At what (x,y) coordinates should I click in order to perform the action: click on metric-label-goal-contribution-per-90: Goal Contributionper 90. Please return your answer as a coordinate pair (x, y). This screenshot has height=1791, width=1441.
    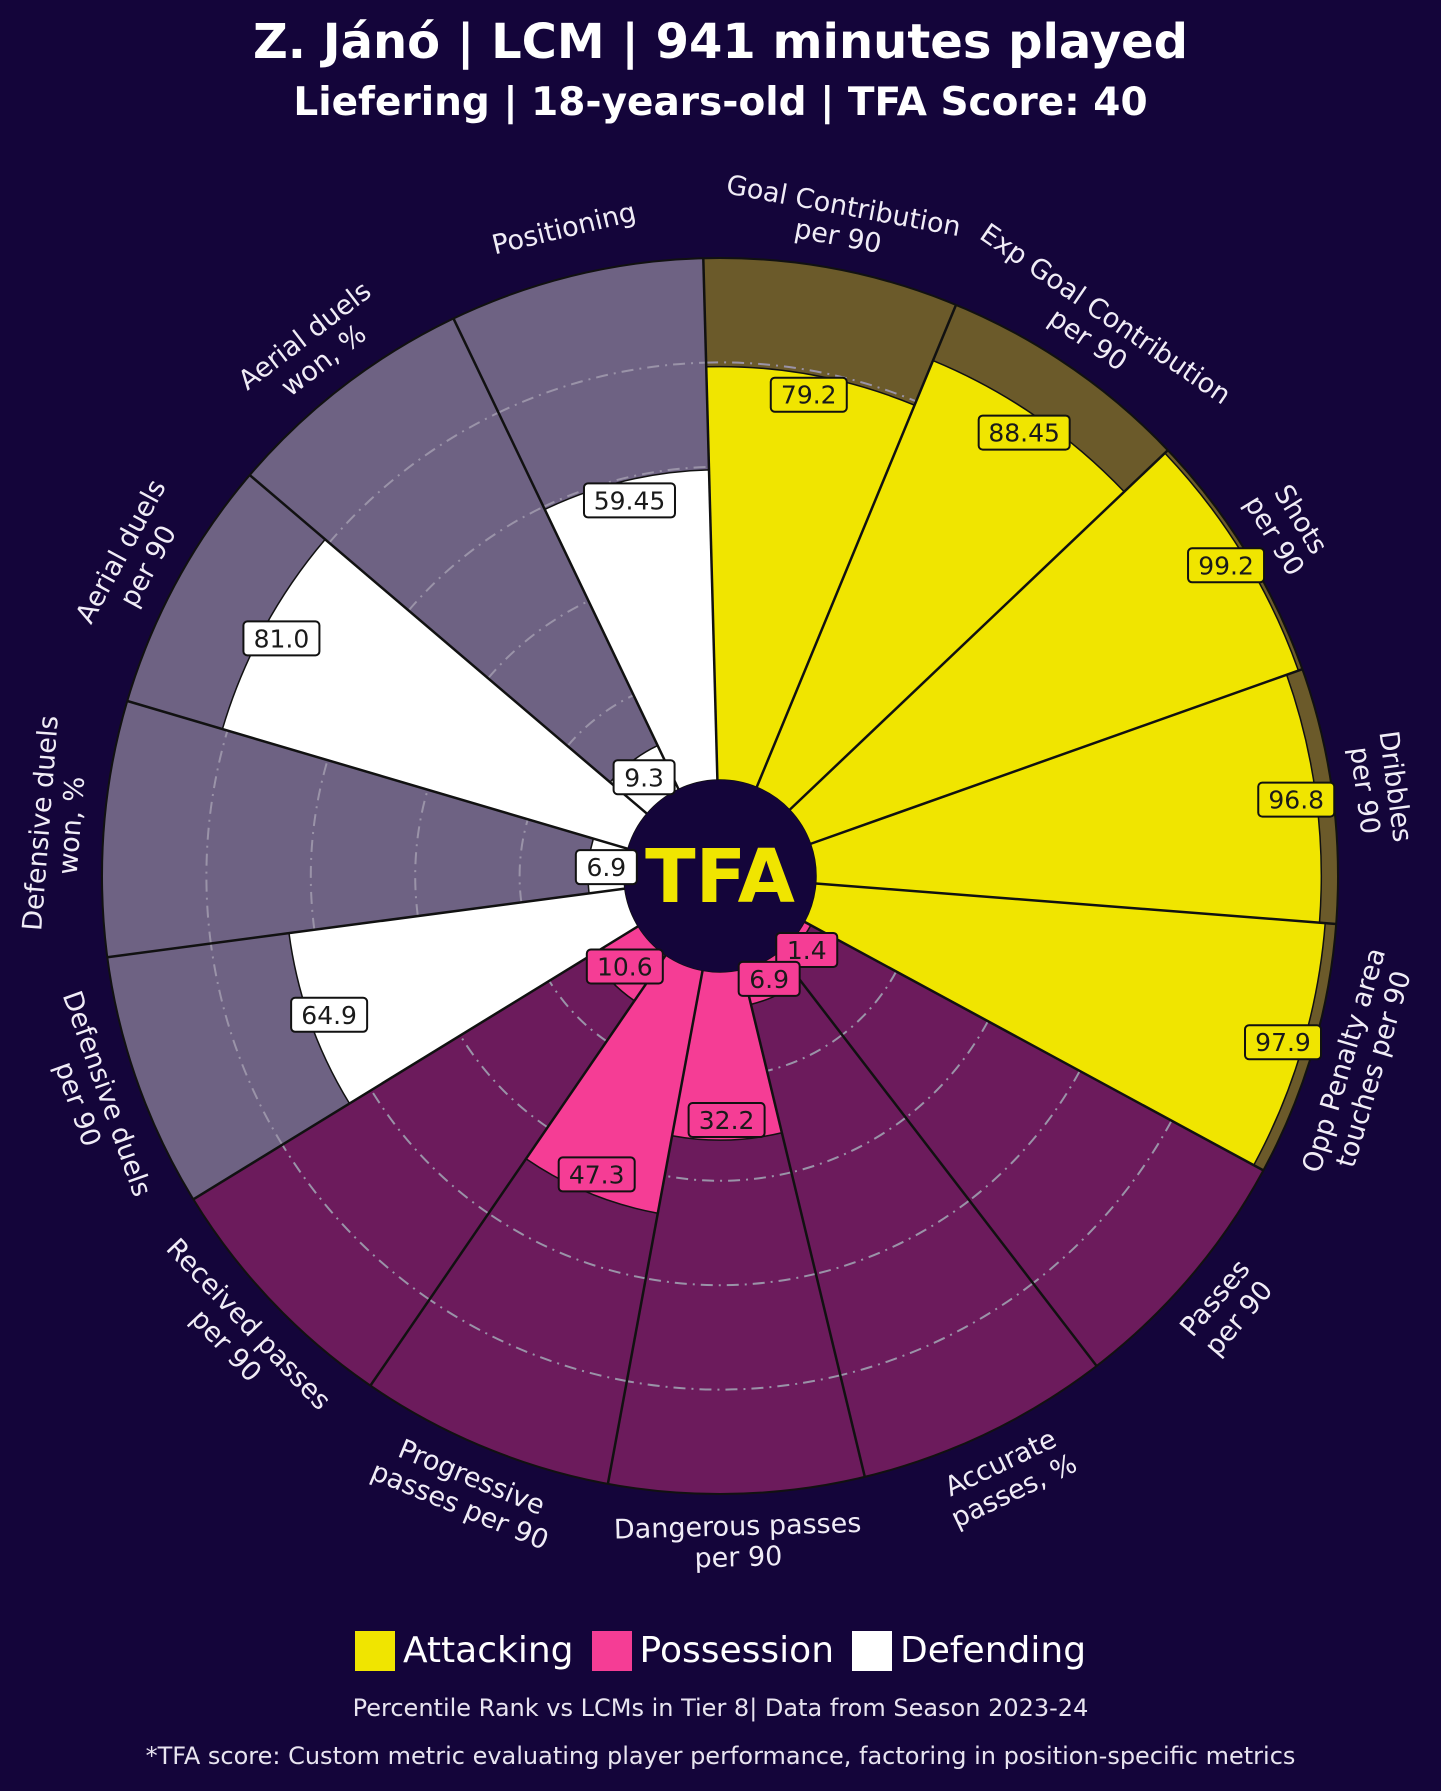
    Looking at the image, I should click on (840, 221).